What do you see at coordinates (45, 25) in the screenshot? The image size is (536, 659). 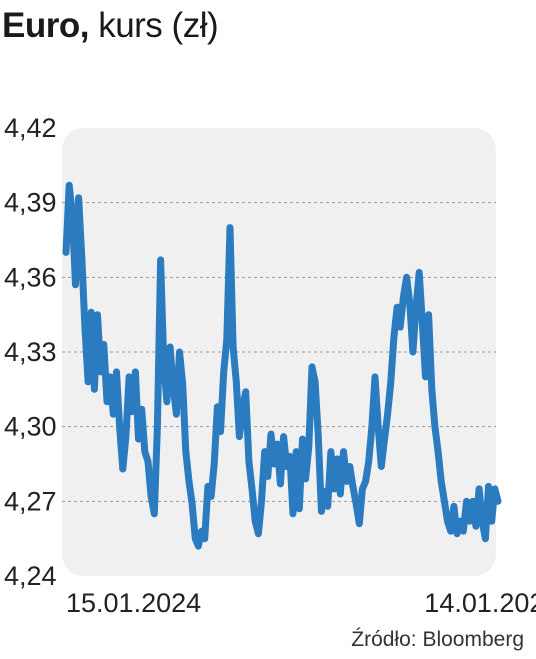 I see `chart-title-main: Euro,` at bounding box center [45, 25].